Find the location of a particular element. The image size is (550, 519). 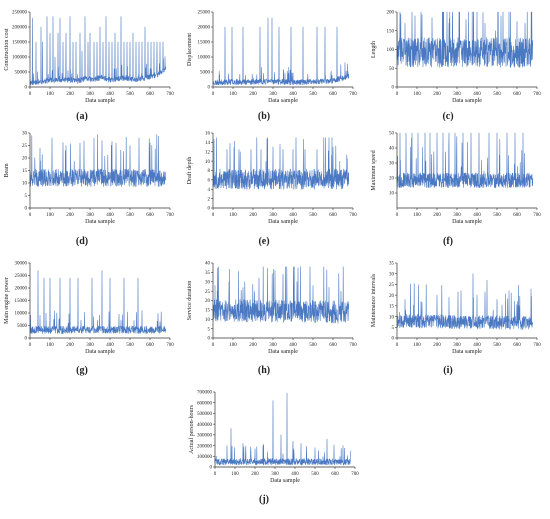

y-tick-label: 30 is located at coordinates (392, 274).